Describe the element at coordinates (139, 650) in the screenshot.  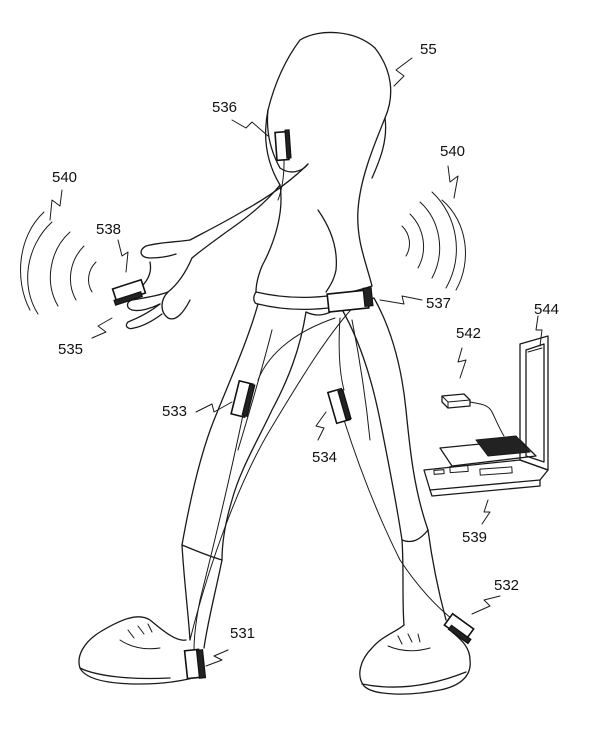
I see `left-shoe` at that location.